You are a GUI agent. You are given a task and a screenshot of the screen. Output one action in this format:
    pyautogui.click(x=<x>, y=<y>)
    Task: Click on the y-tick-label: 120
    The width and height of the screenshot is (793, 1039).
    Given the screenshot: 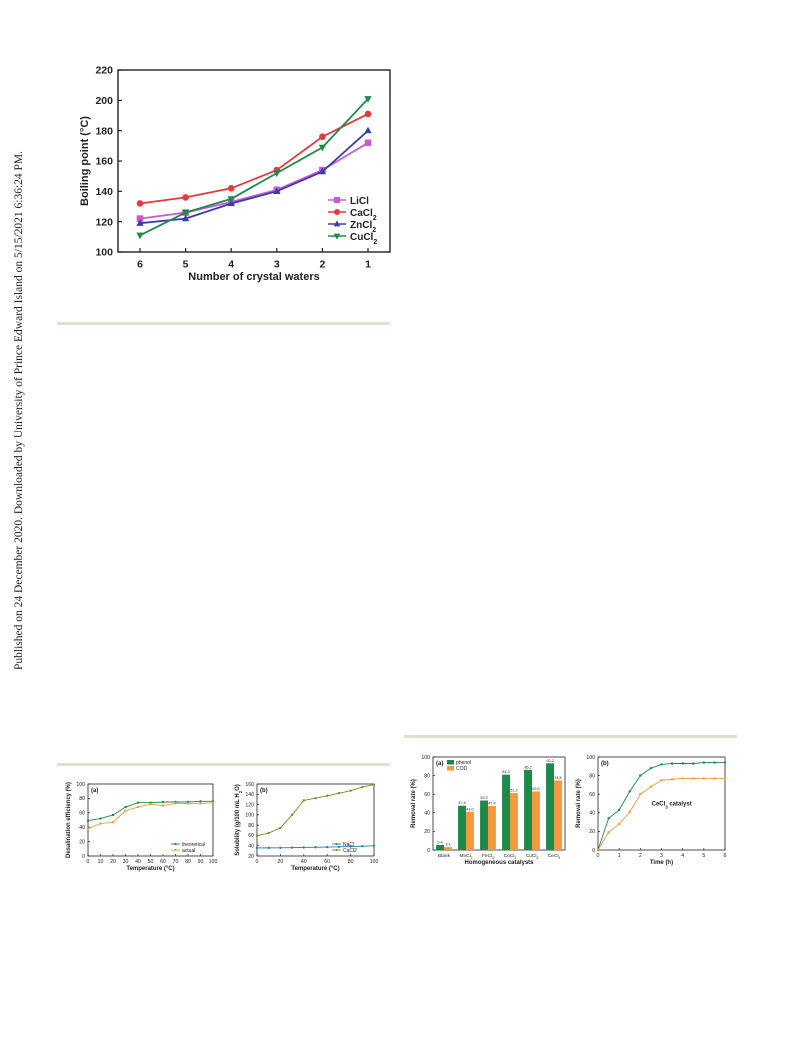 What is the action you would take?
    pyautogui.click(x=104, y=222)
    